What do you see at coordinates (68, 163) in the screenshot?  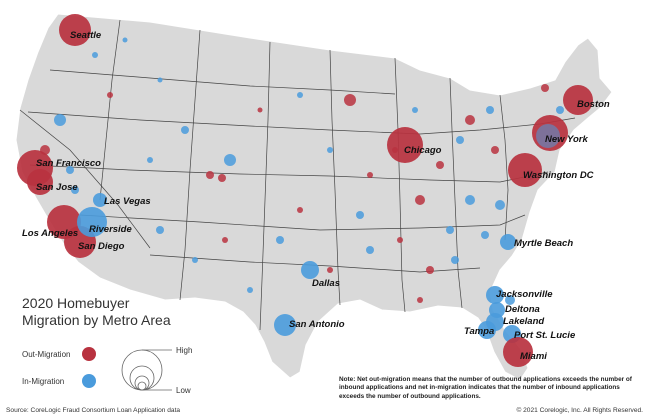 I see `label-san-francisco: San Francisco` at bounding box center [68, 163].